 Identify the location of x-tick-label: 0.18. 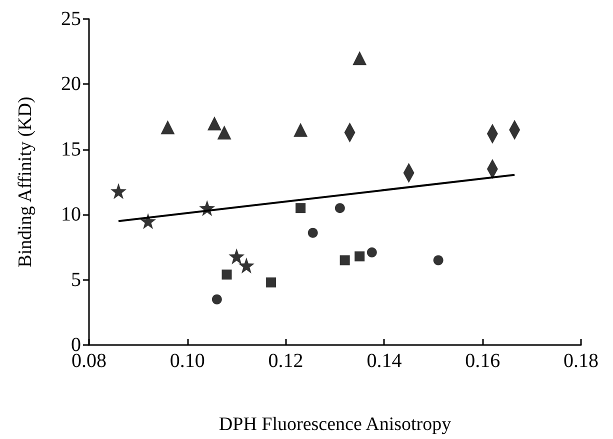
(581, 361).